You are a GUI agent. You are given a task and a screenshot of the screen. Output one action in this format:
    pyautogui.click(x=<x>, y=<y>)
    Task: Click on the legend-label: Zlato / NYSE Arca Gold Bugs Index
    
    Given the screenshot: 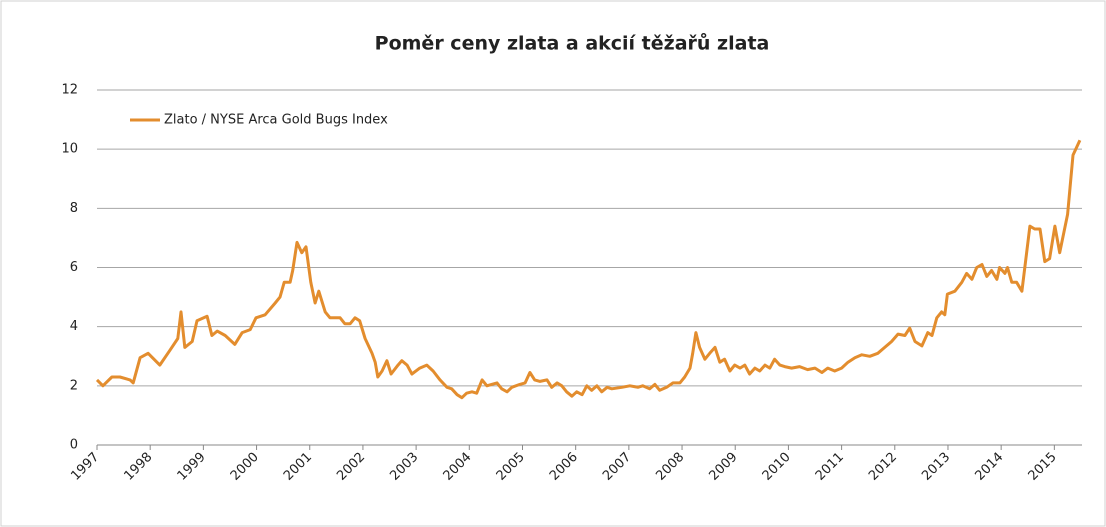 What is the action you would take?
    pyautogui.click(x=276, y=120)
    